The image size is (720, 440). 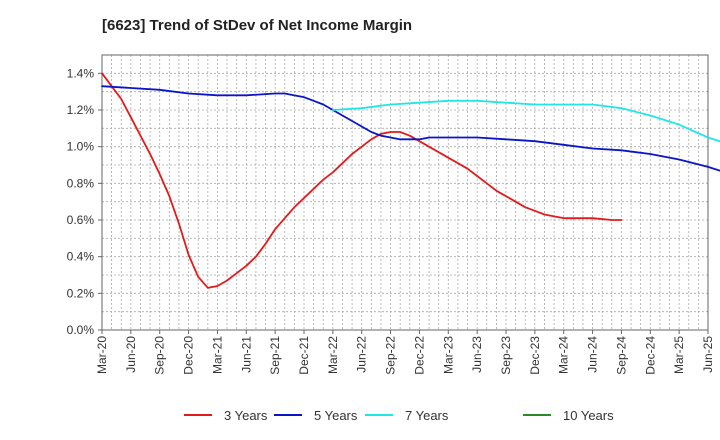 What do you see at coordinates (525, 121) in the screenshot?
I see `series-line-7-years` at bounding box center [525, 121].